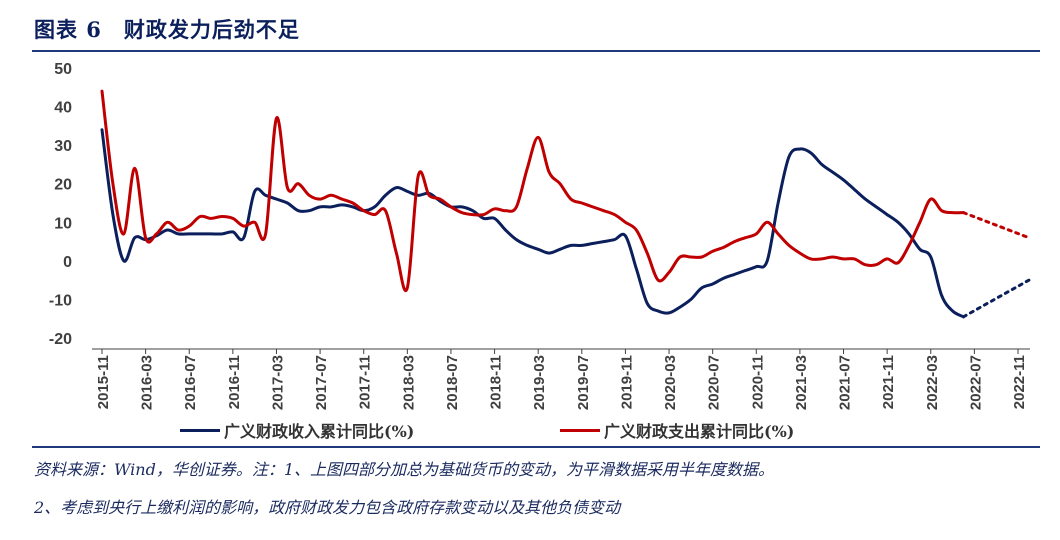 This screenshot has height=540, width=1060. Describe the element at coordinates (996, 298) in the screenshot. I see `projection-line-revenue` at that location.